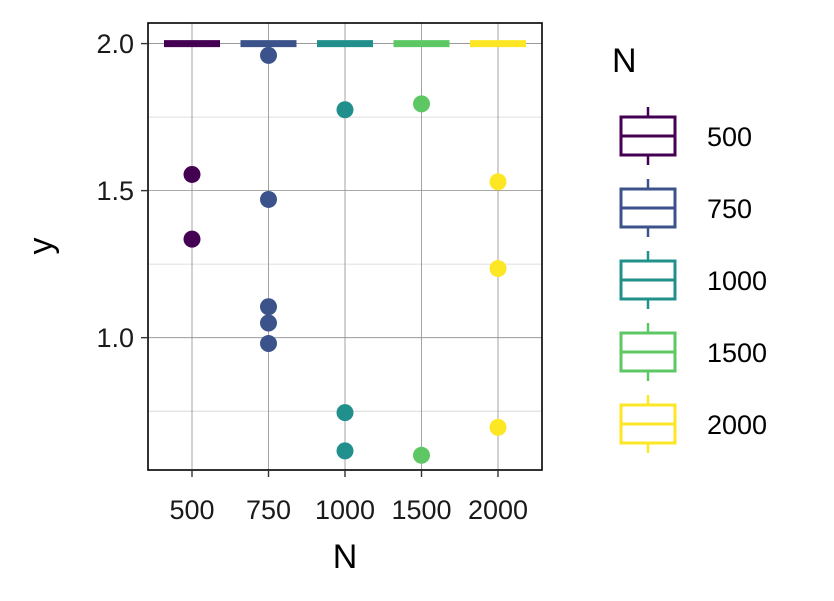 This screenshot has height=601, width=834. Describe the element at coordinates (345, 510) in the screenshot. I see `x-tick-label: 1000` at that location.